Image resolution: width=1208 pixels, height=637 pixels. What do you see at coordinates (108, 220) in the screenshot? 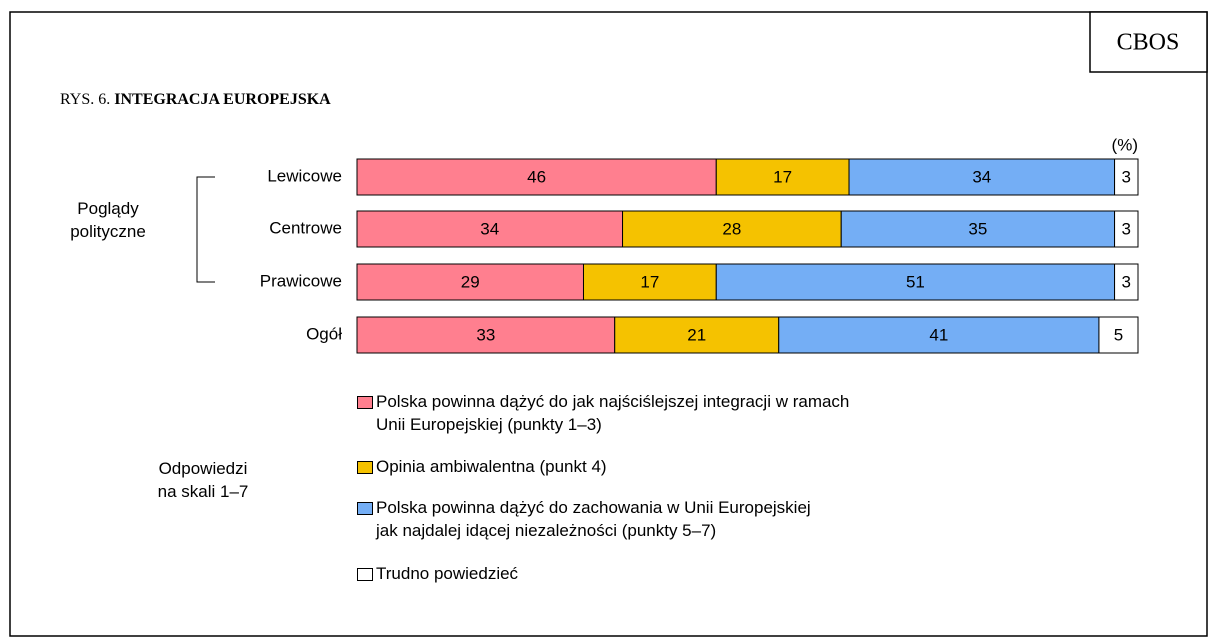
I see `group-label: Poglądy polityczne` at bounding box center [108, 220].